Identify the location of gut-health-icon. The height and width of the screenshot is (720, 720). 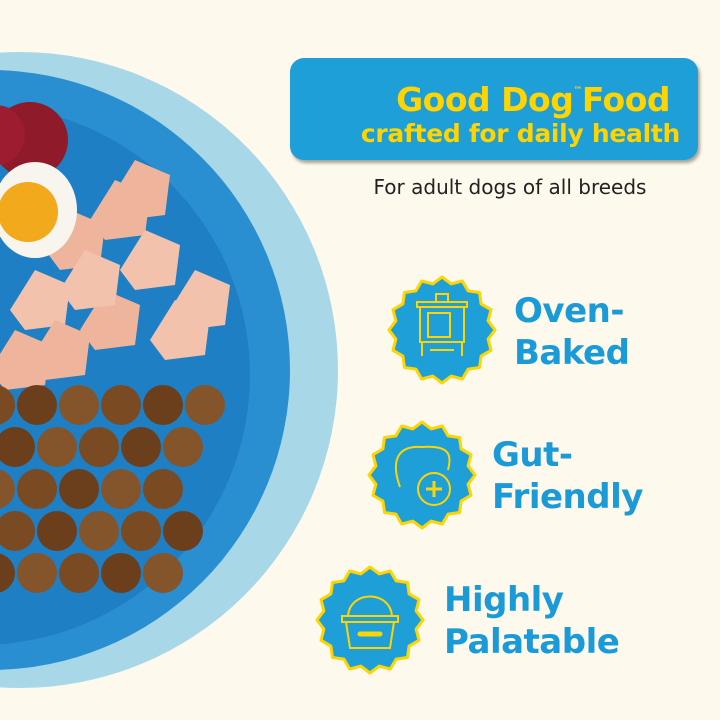
(422, 475).